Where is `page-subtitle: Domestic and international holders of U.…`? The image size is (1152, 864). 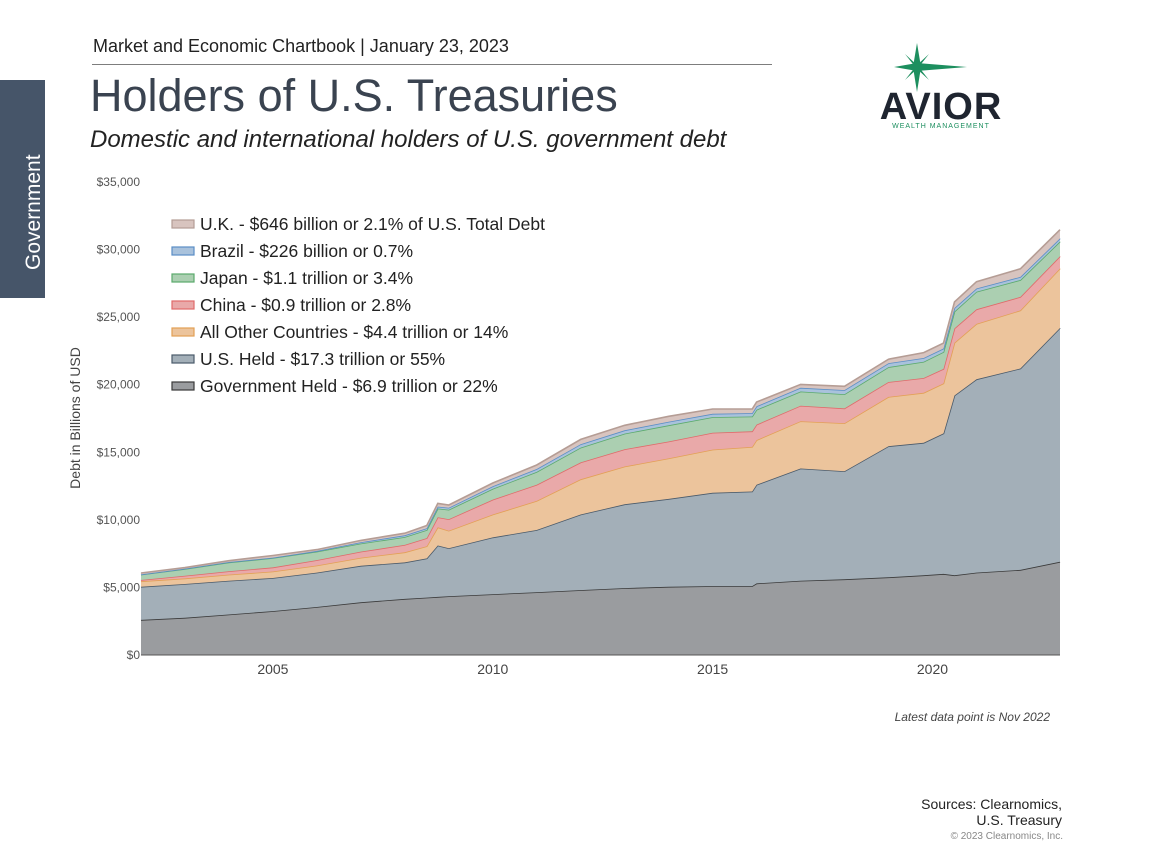 page-subtitle: Domestic and international holders of U.… is located at coordinates (408, 139).